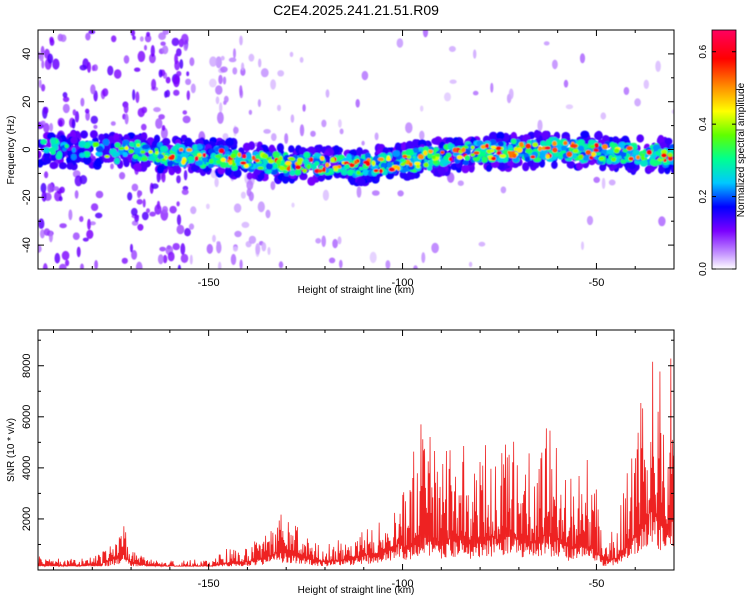  What do you see at coordinates (356, 290) in the screenshot?
I see `heatmap-xlabel: Height of straight line (km)` at bounding box center [356, 290].